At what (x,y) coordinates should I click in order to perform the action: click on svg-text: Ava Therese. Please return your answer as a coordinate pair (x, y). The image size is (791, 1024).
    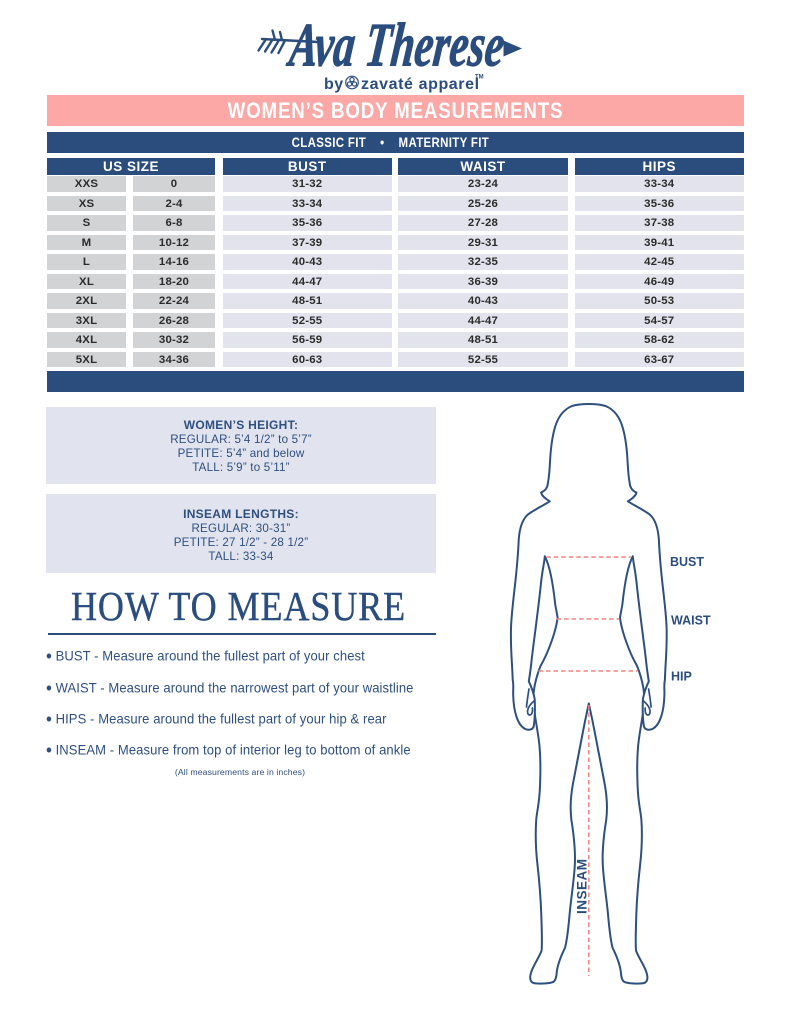
    Looking at the image, I should click on (396, 46).